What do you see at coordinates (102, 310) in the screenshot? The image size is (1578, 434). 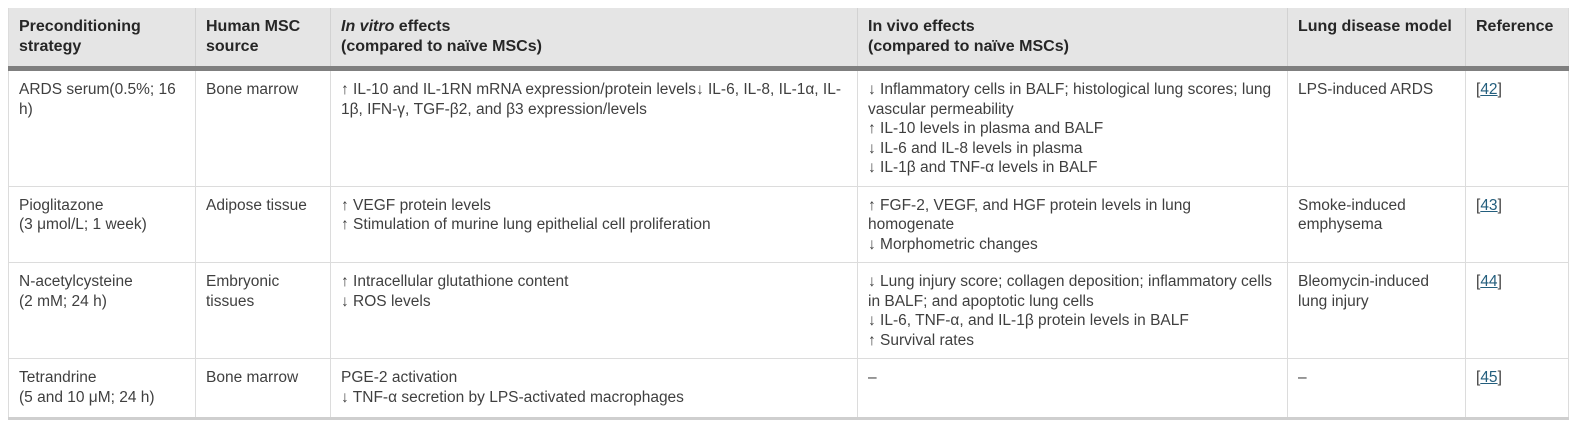 I see `cell-strategy: N-acetylcysteine (2 mM; 24 h)` at bounding box center [102, 310].